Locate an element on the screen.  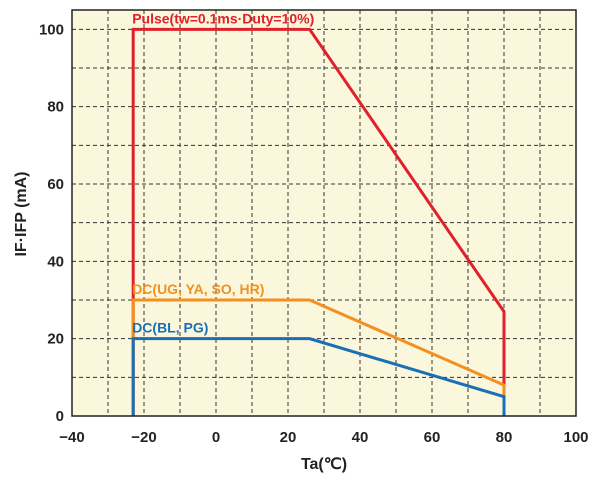
series-line is located at coordinates (318, 376).